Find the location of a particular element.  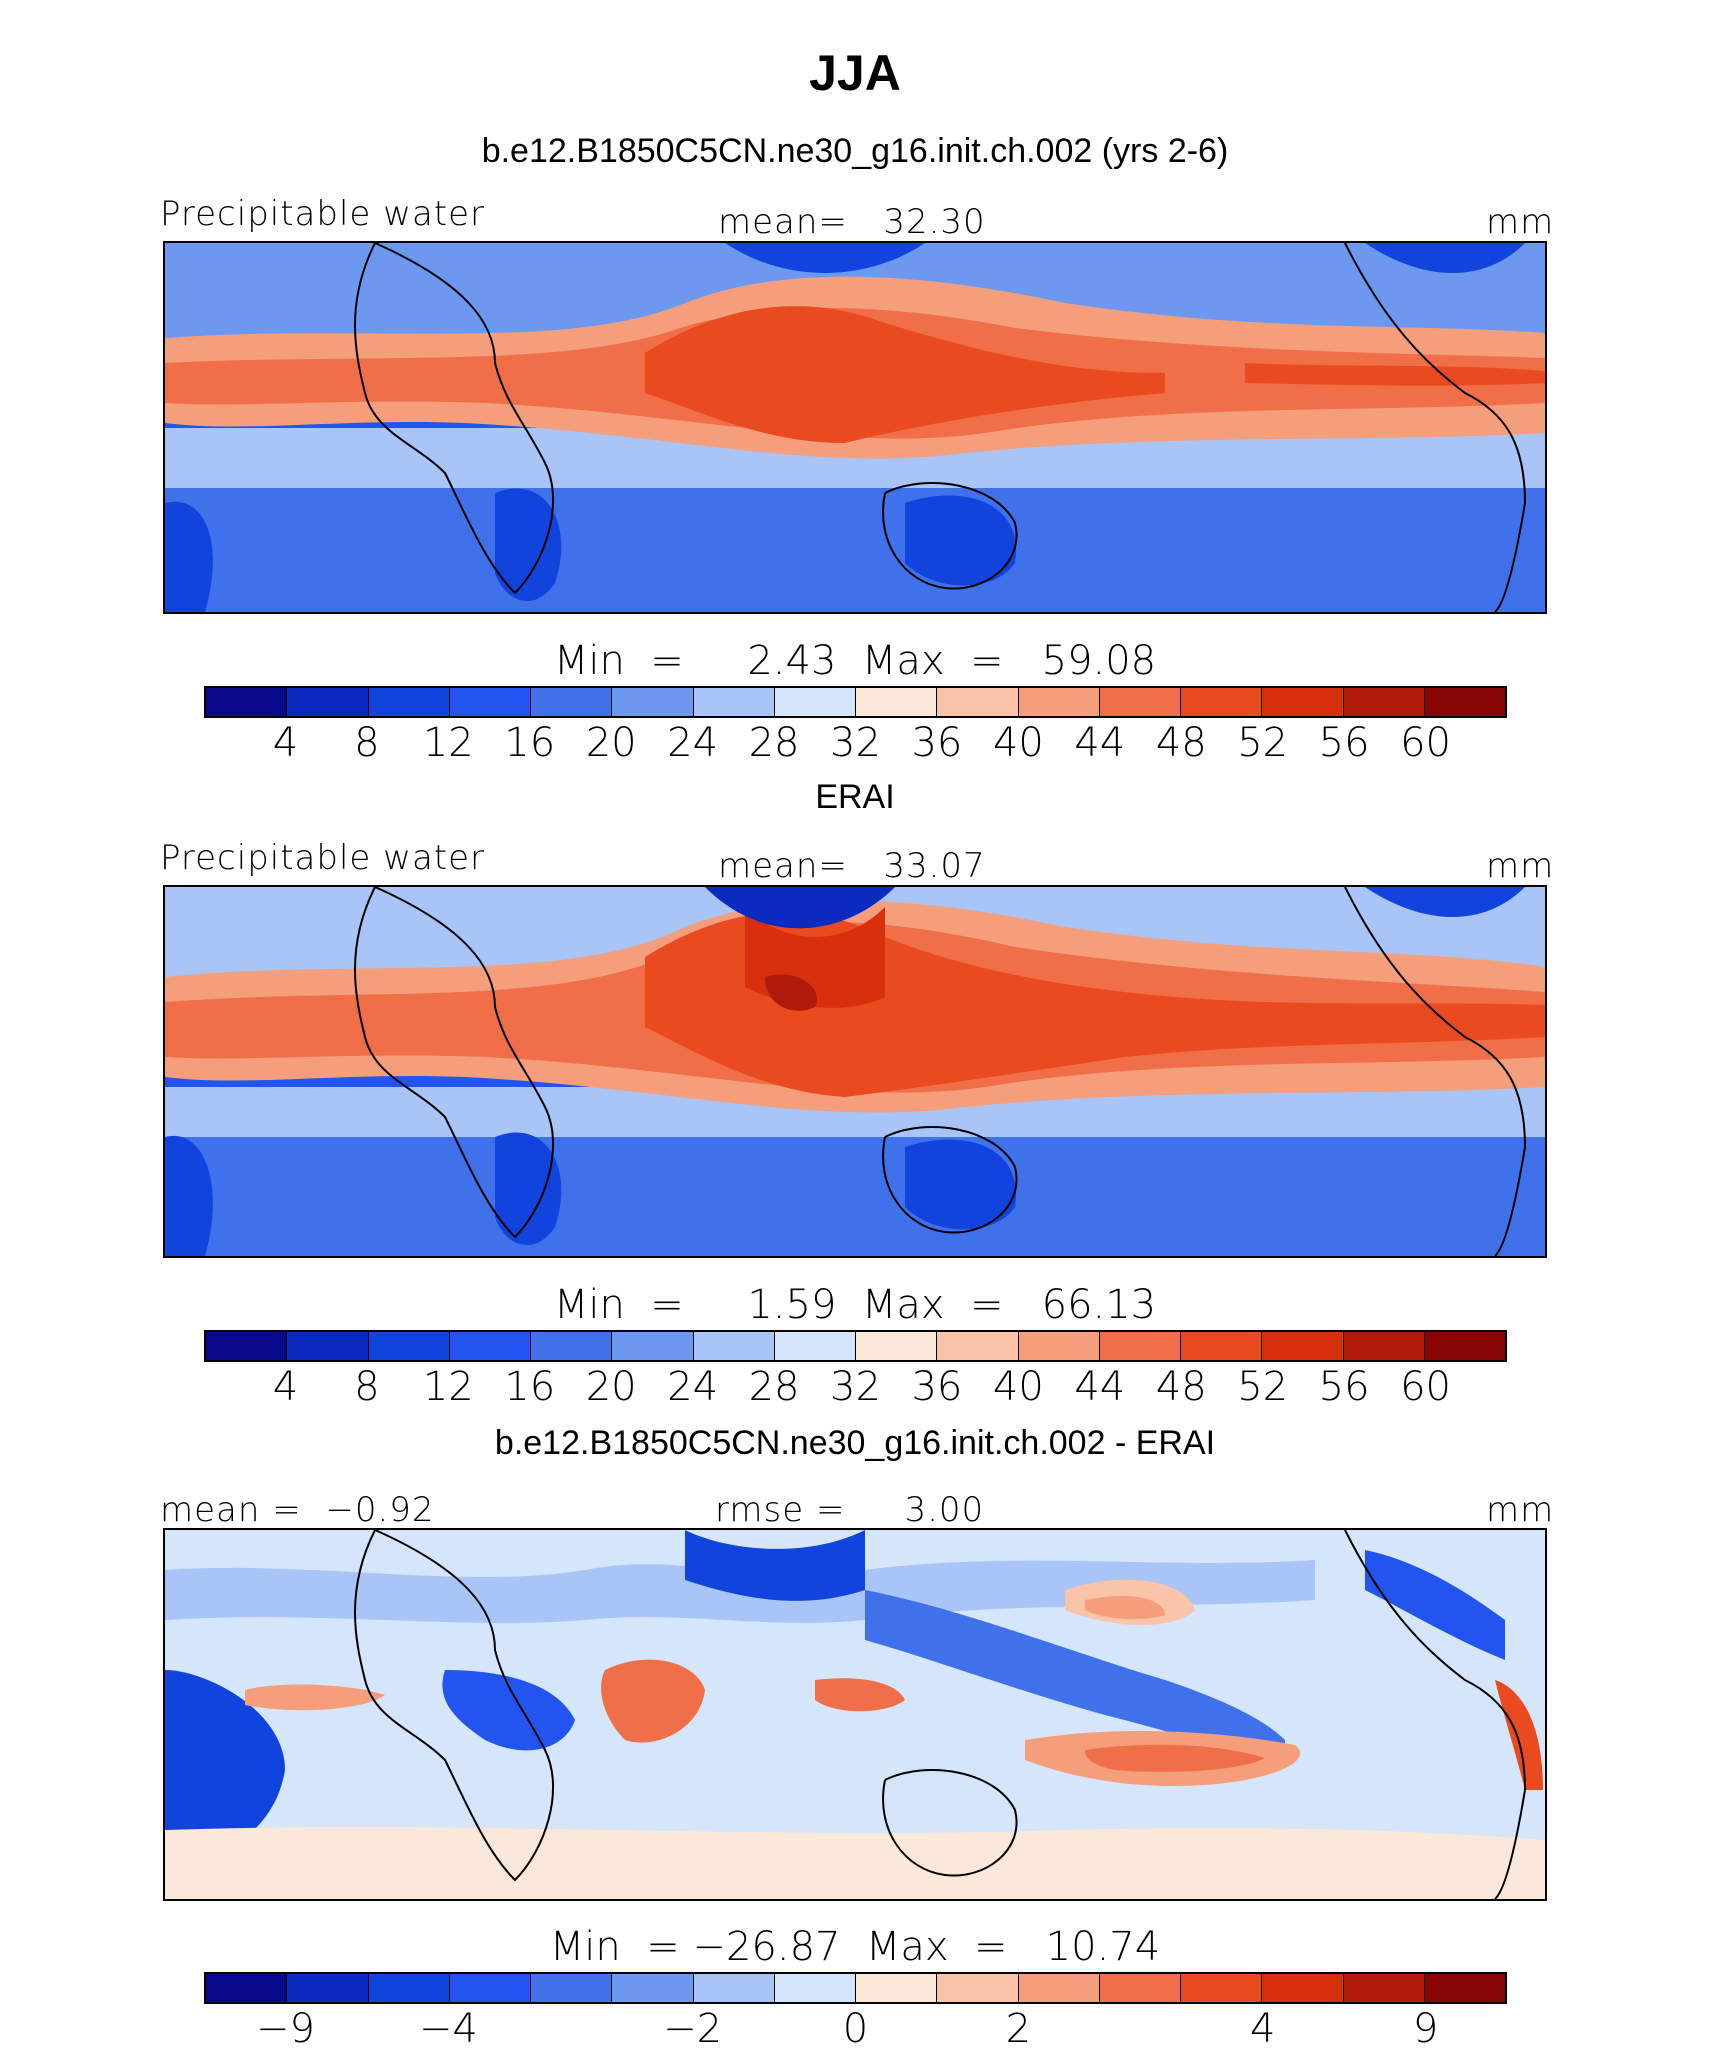

panel1-colorbar is located at coordinates (855, 702).